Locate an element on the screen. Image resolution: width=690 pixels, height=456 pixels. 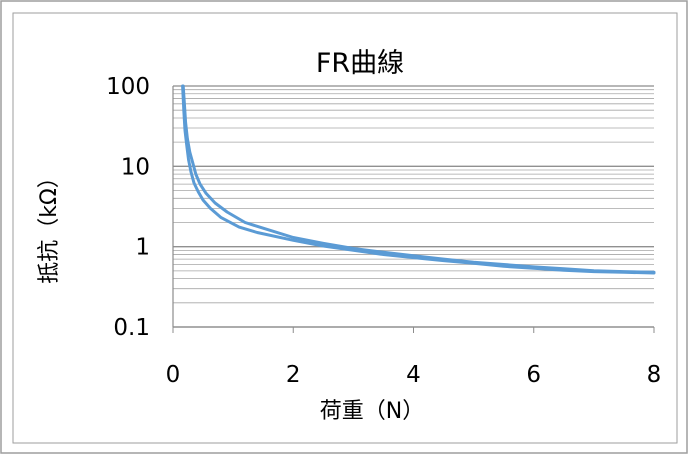
y-tick-label: 10 is located at coordinates (135, 167).